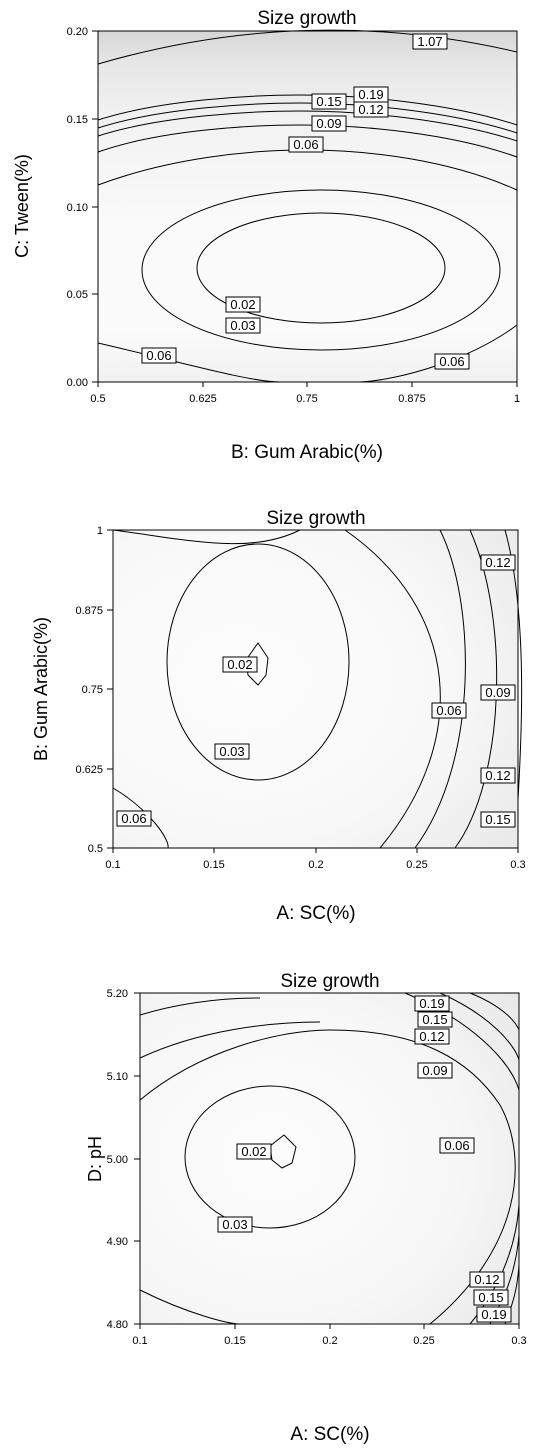 This screenshot has height=1450, width=533. Describe the element at coordinates (117, 1325) in the screenshot. I see `y-tick-label: 4.80` at that location.